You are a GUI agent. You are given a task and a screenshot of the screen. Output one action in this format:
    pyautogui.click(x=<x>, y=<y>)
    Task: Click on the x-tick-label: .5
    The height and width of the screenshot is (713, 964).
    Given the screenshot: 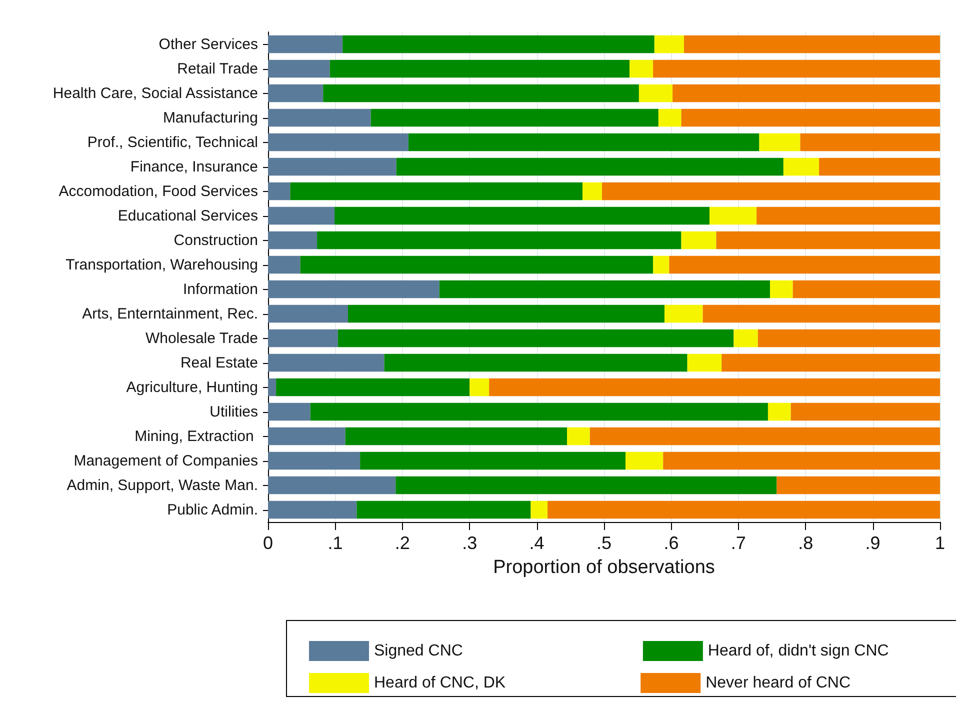 What is the action you would take?
    pyautogui.click(x=604, y=543)
    